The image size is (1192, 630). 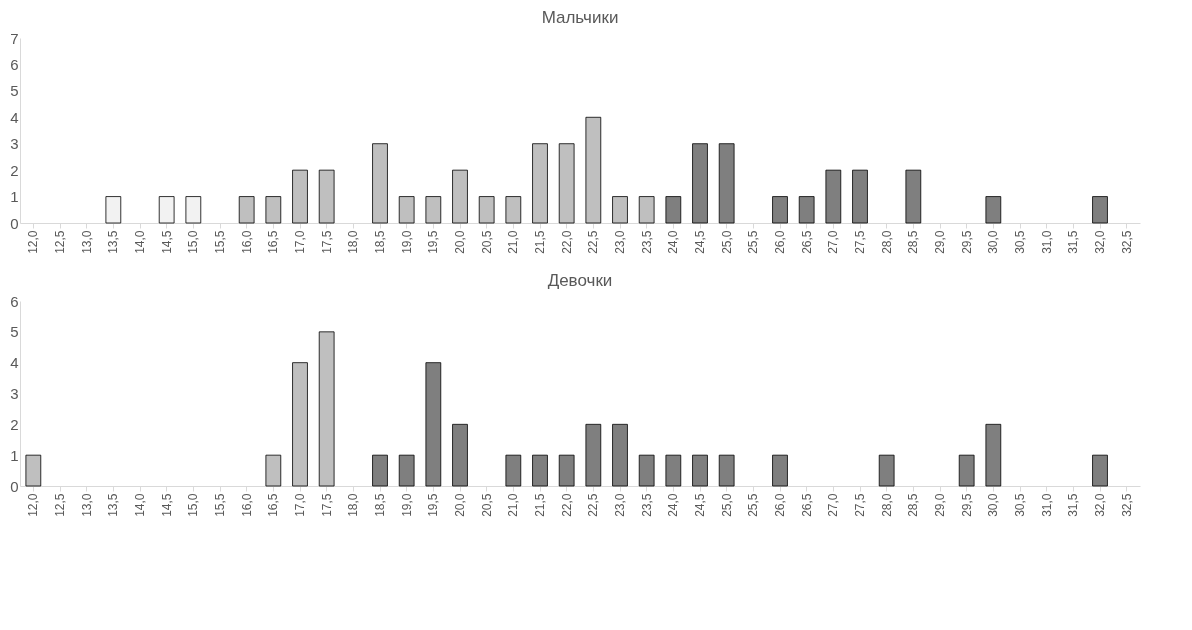 What do you see at coordinates (14, 197) in the screenshot?
I see `y-tick-label: 1` at bounding box center [14, 197].